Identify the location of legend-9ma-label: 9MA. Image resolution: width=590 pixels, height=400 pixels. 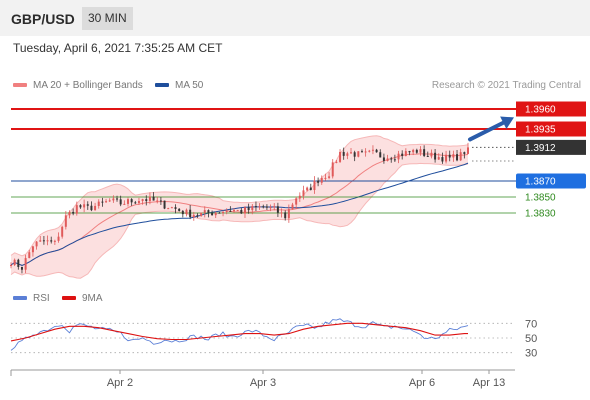
(92, 298).